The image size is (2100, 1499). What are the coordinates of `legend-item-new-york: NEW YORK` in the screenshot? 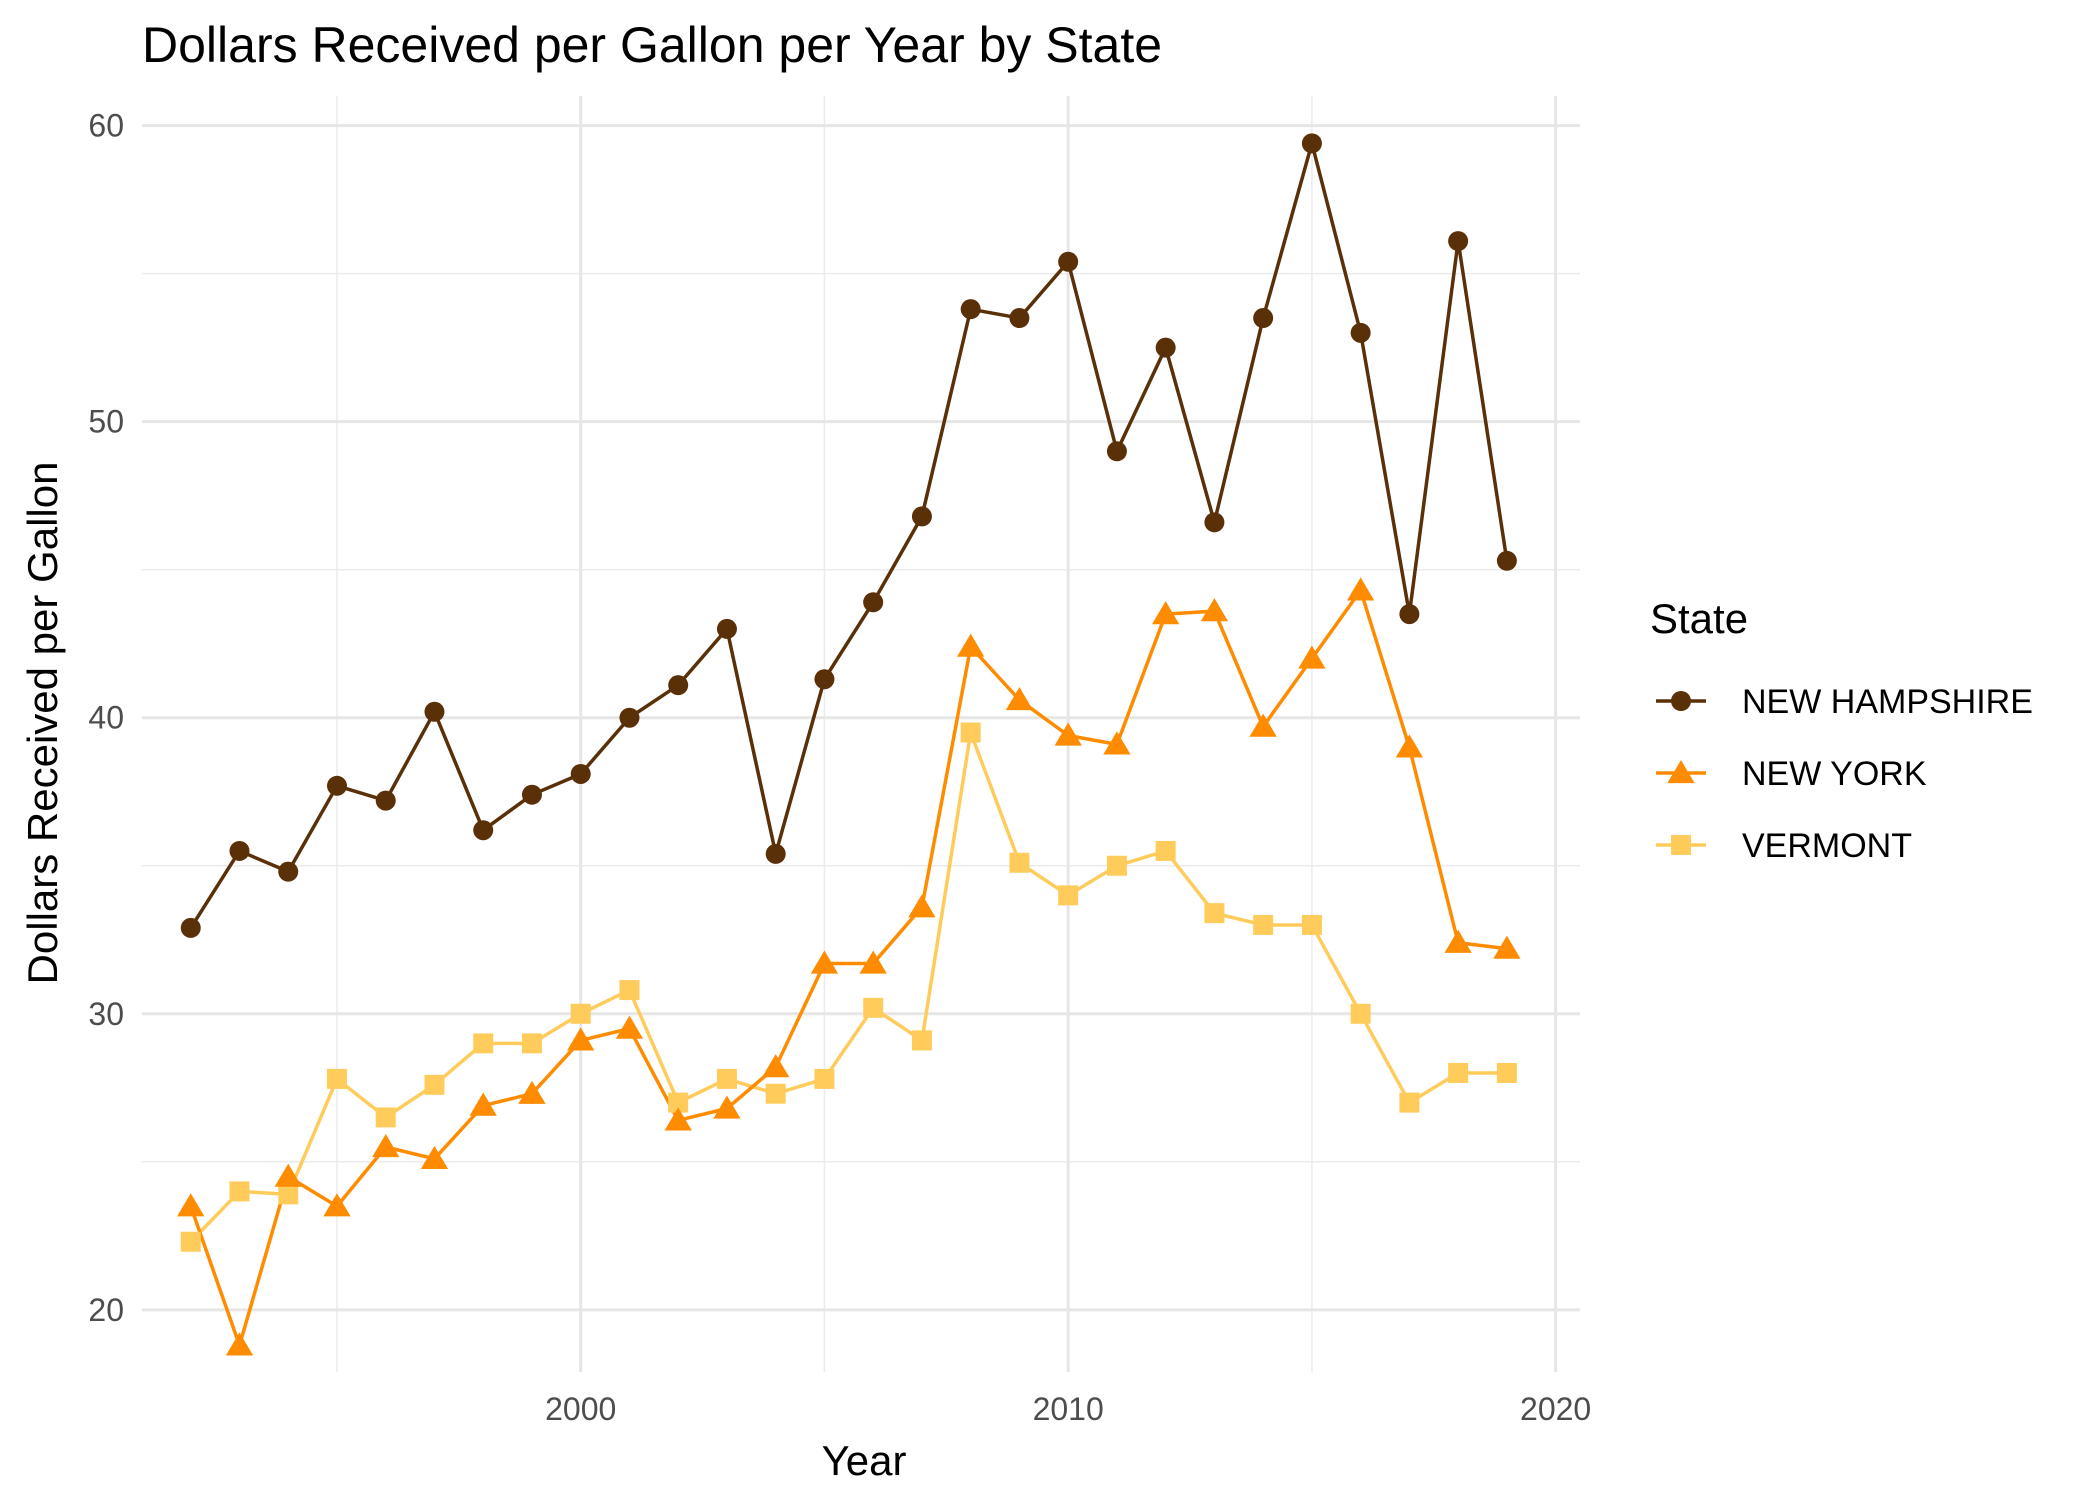 It's located at (1791, 774).